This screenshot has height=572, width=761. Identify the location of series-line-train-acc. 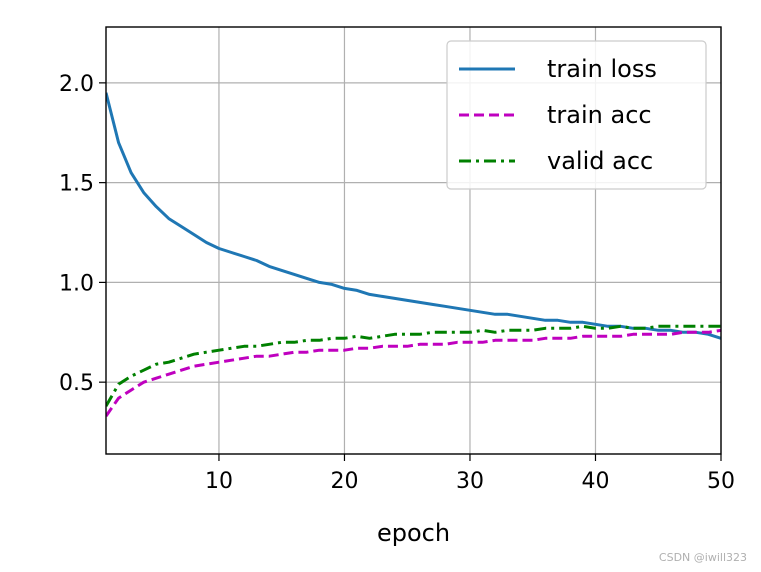
(413, 372).